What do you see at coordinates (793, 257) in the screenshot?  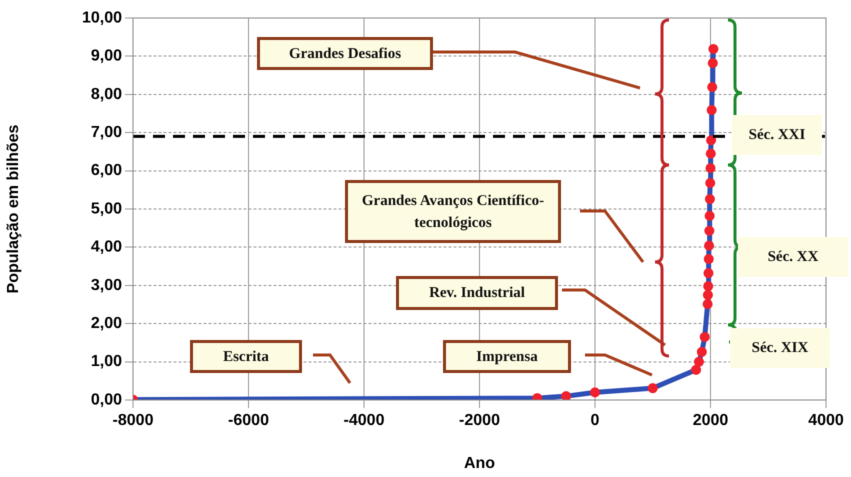 I see `annotation: Séc. XX` at bounding box center [793, 257].